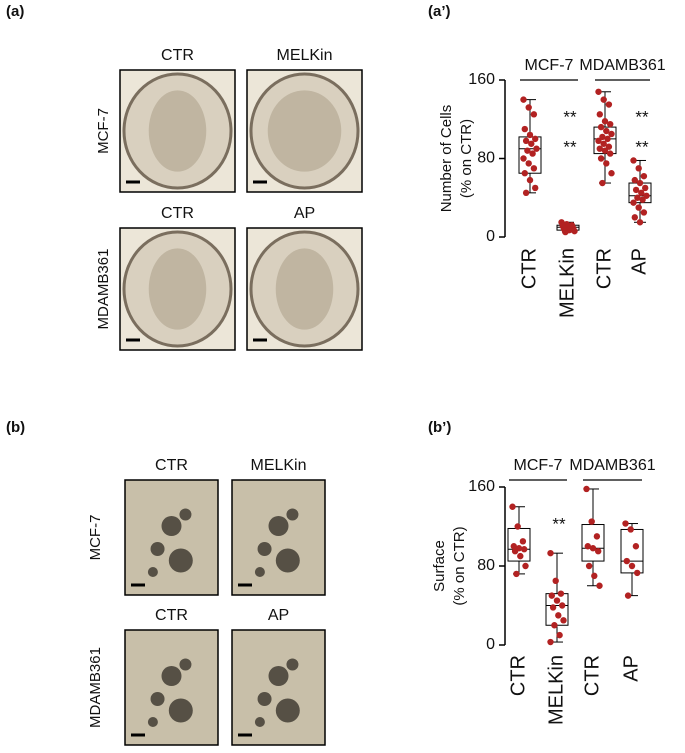  What do you see at coordinates (481, 486) in the screenshot?
I see `y-tick-label: 160` at bounding box center [481, 486].